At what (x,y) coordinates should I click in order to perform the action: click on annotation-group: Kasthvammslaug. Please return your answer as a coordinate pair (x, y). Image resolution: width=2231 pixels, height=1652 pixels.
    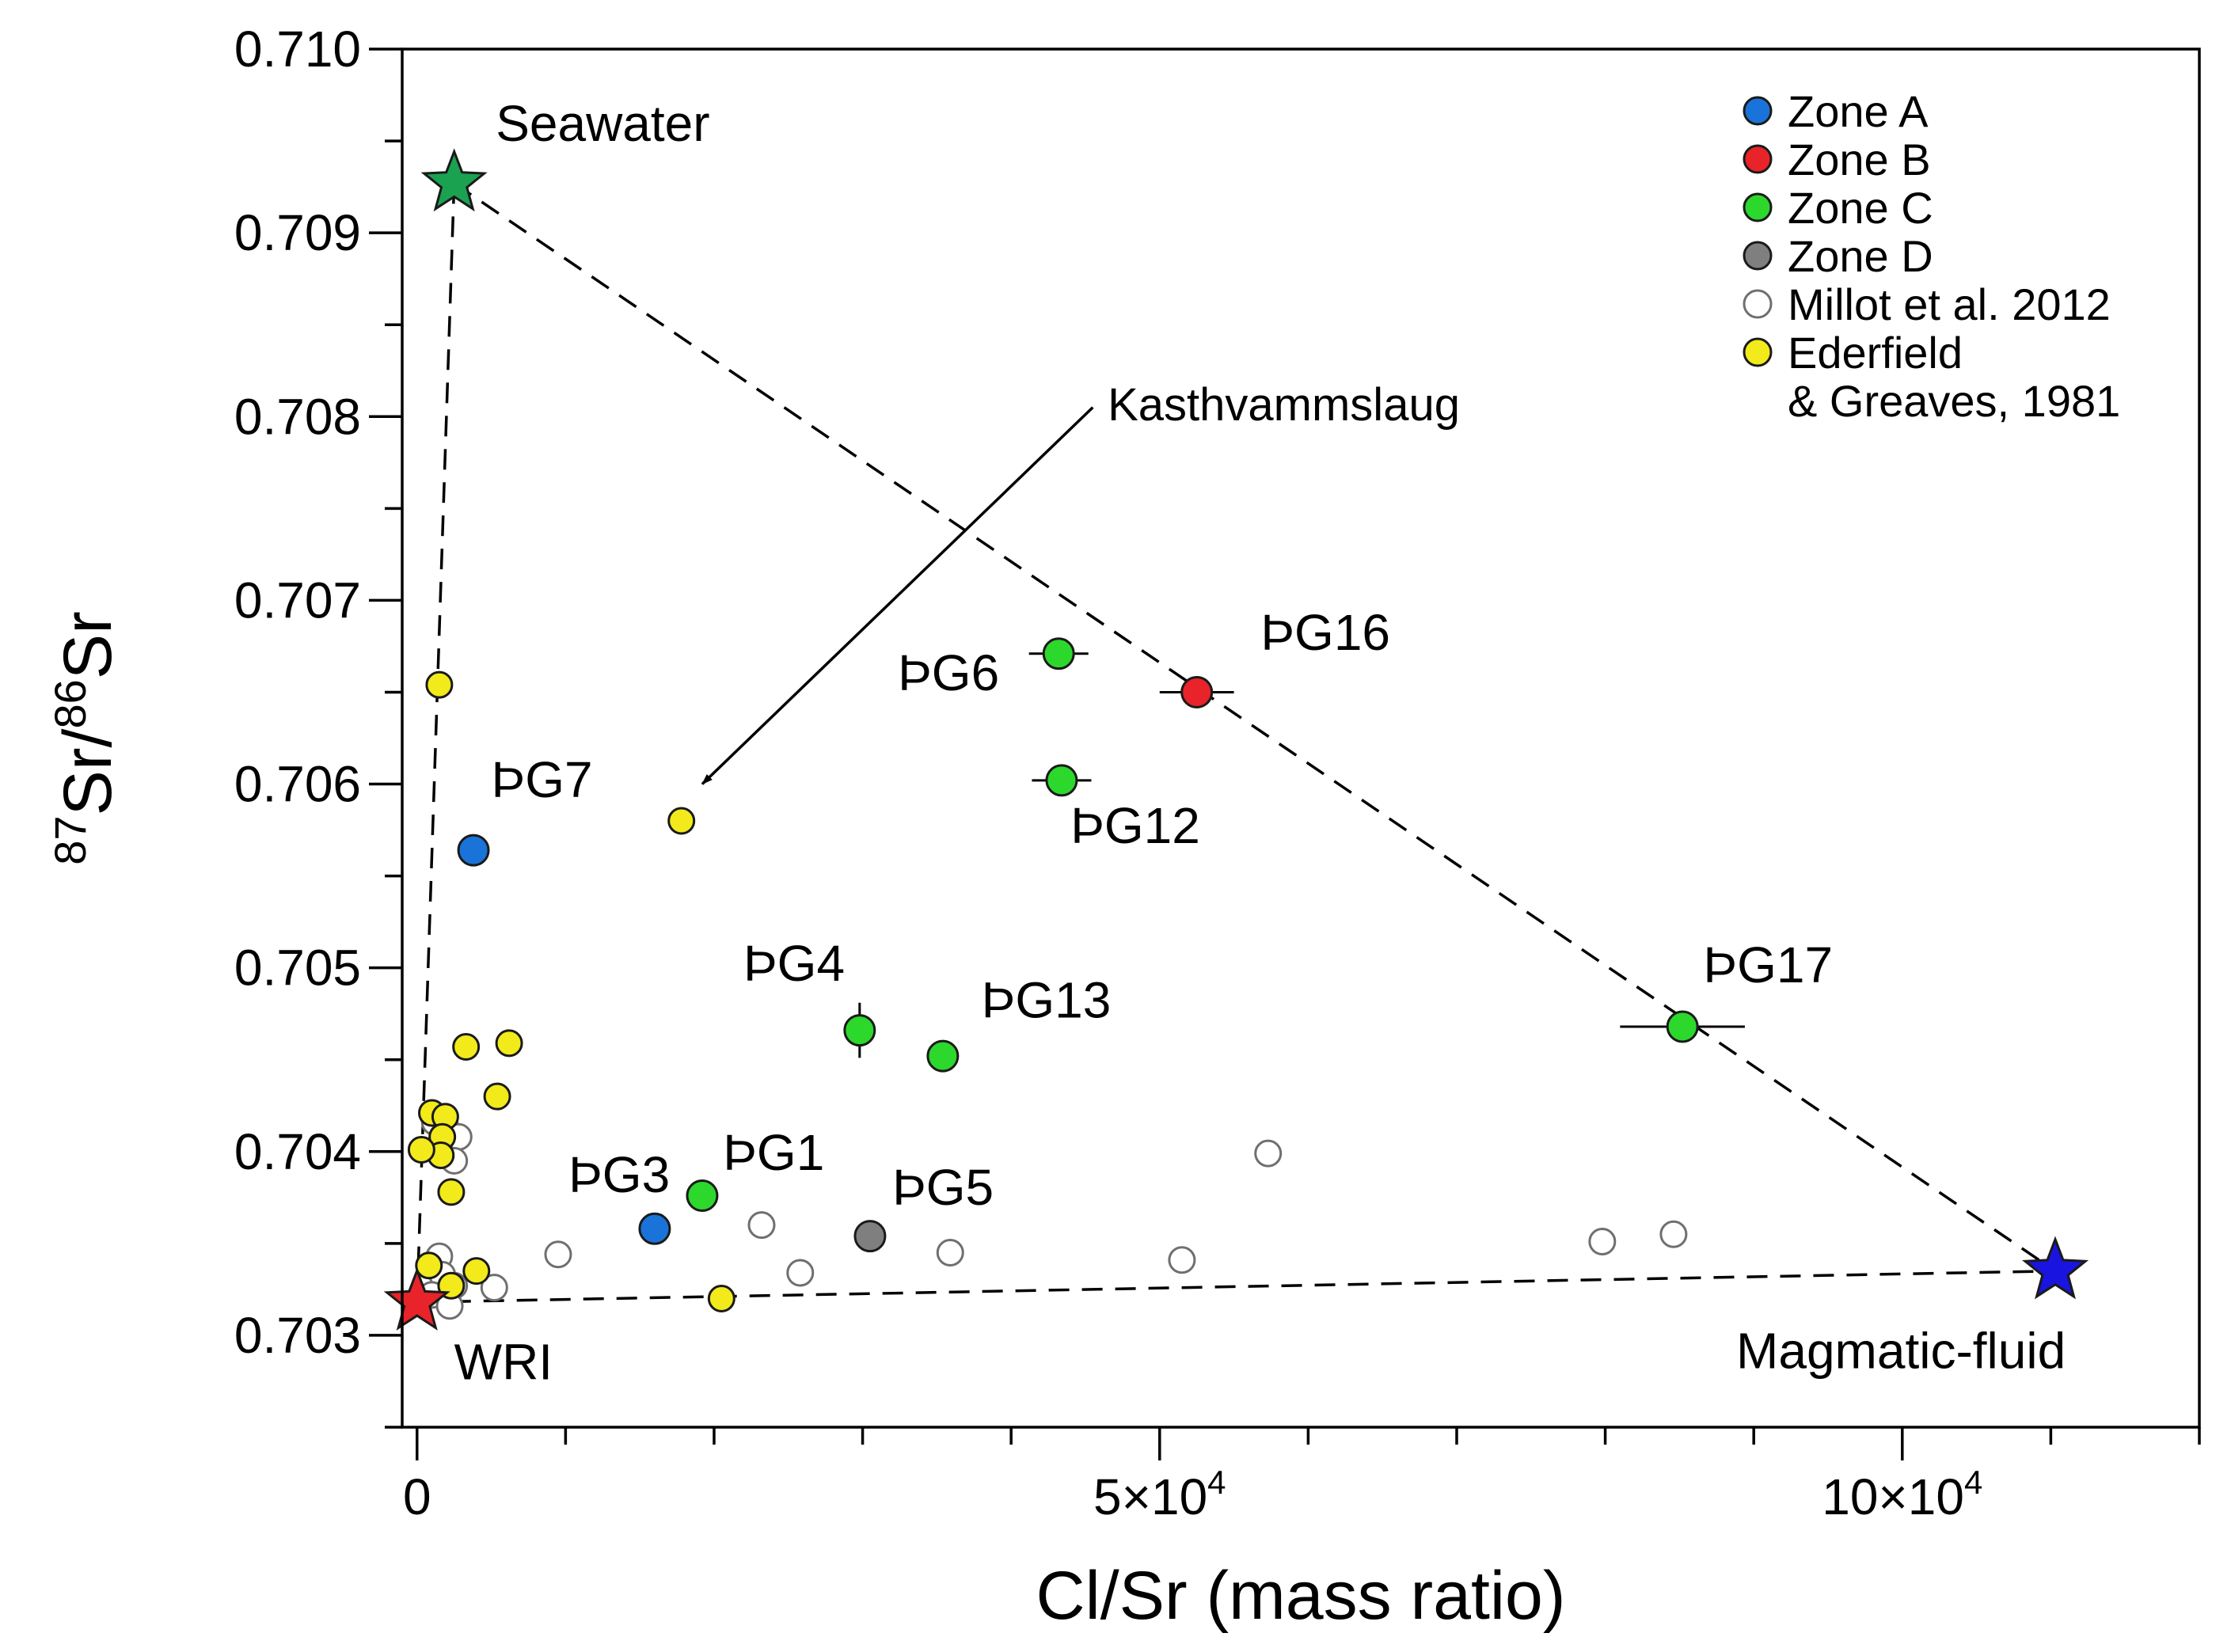
    Looking at the image, I should click on (1080, 582).